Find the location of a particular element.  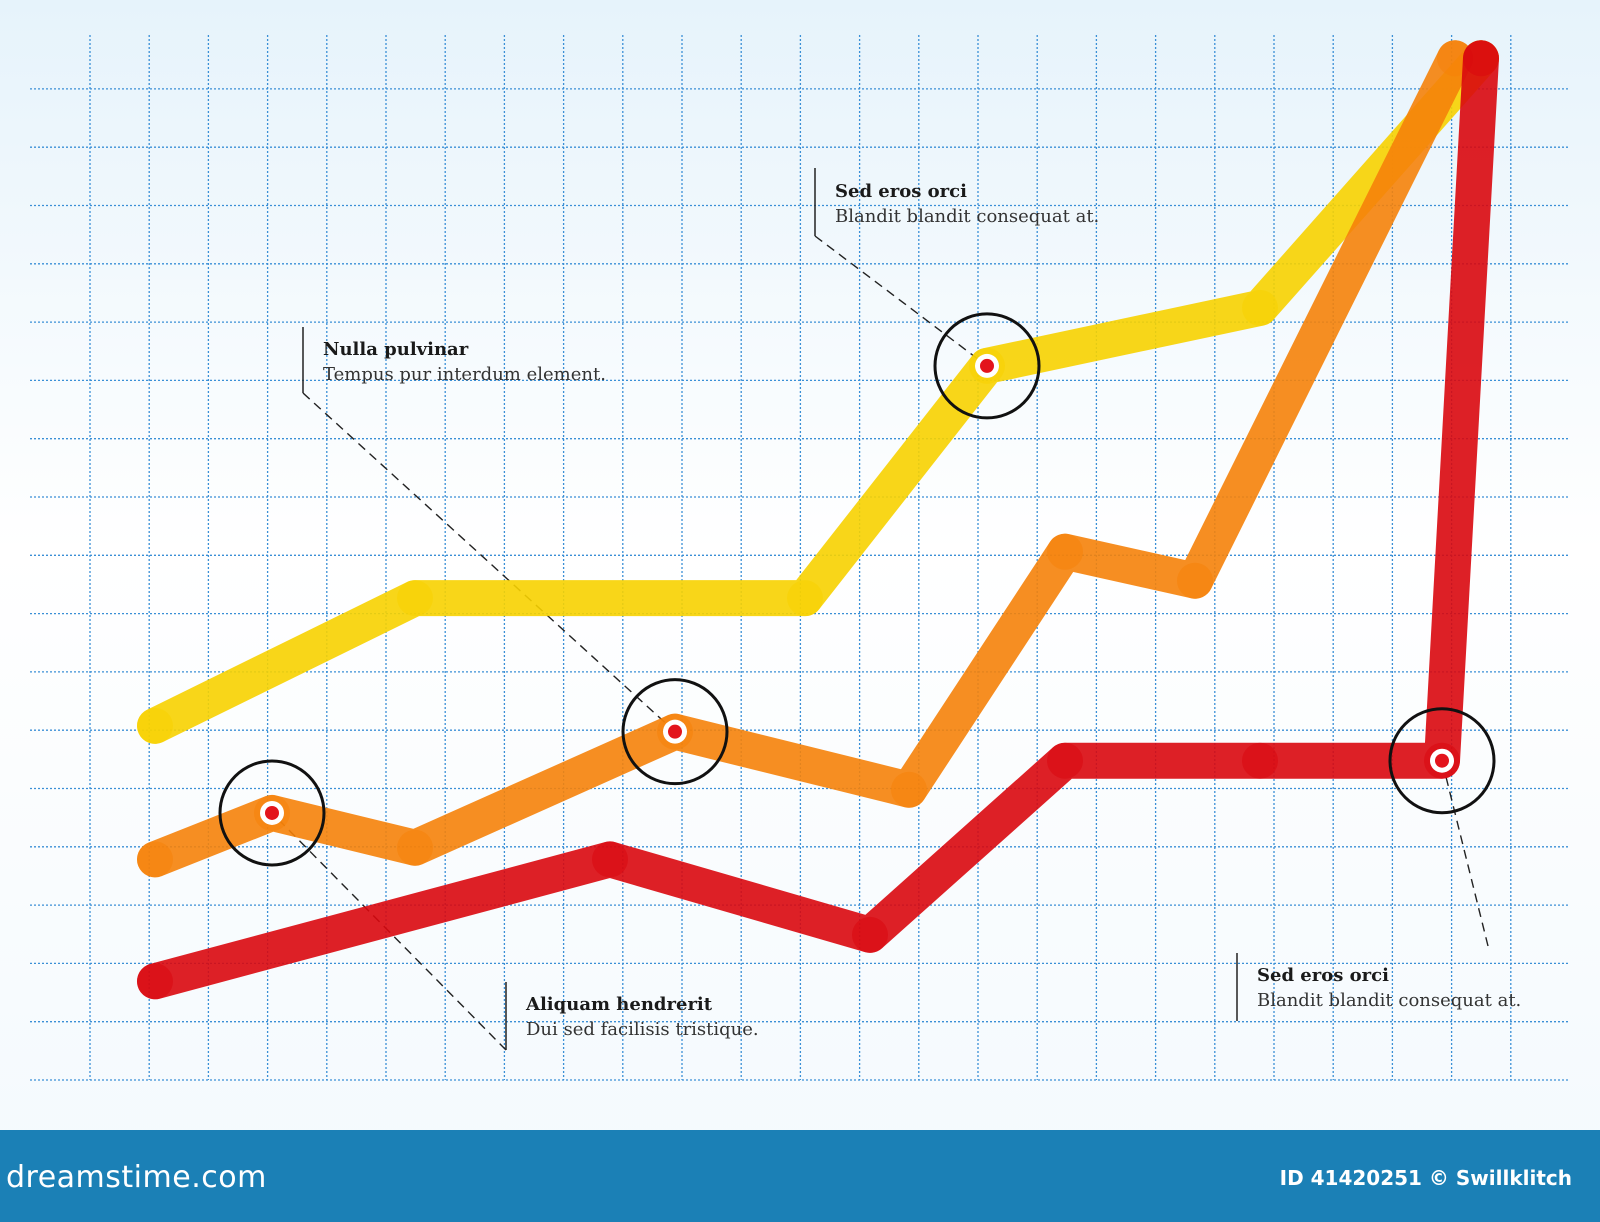

callout-text: Tempus pur interdum element. is located at coordinates (464, 374).